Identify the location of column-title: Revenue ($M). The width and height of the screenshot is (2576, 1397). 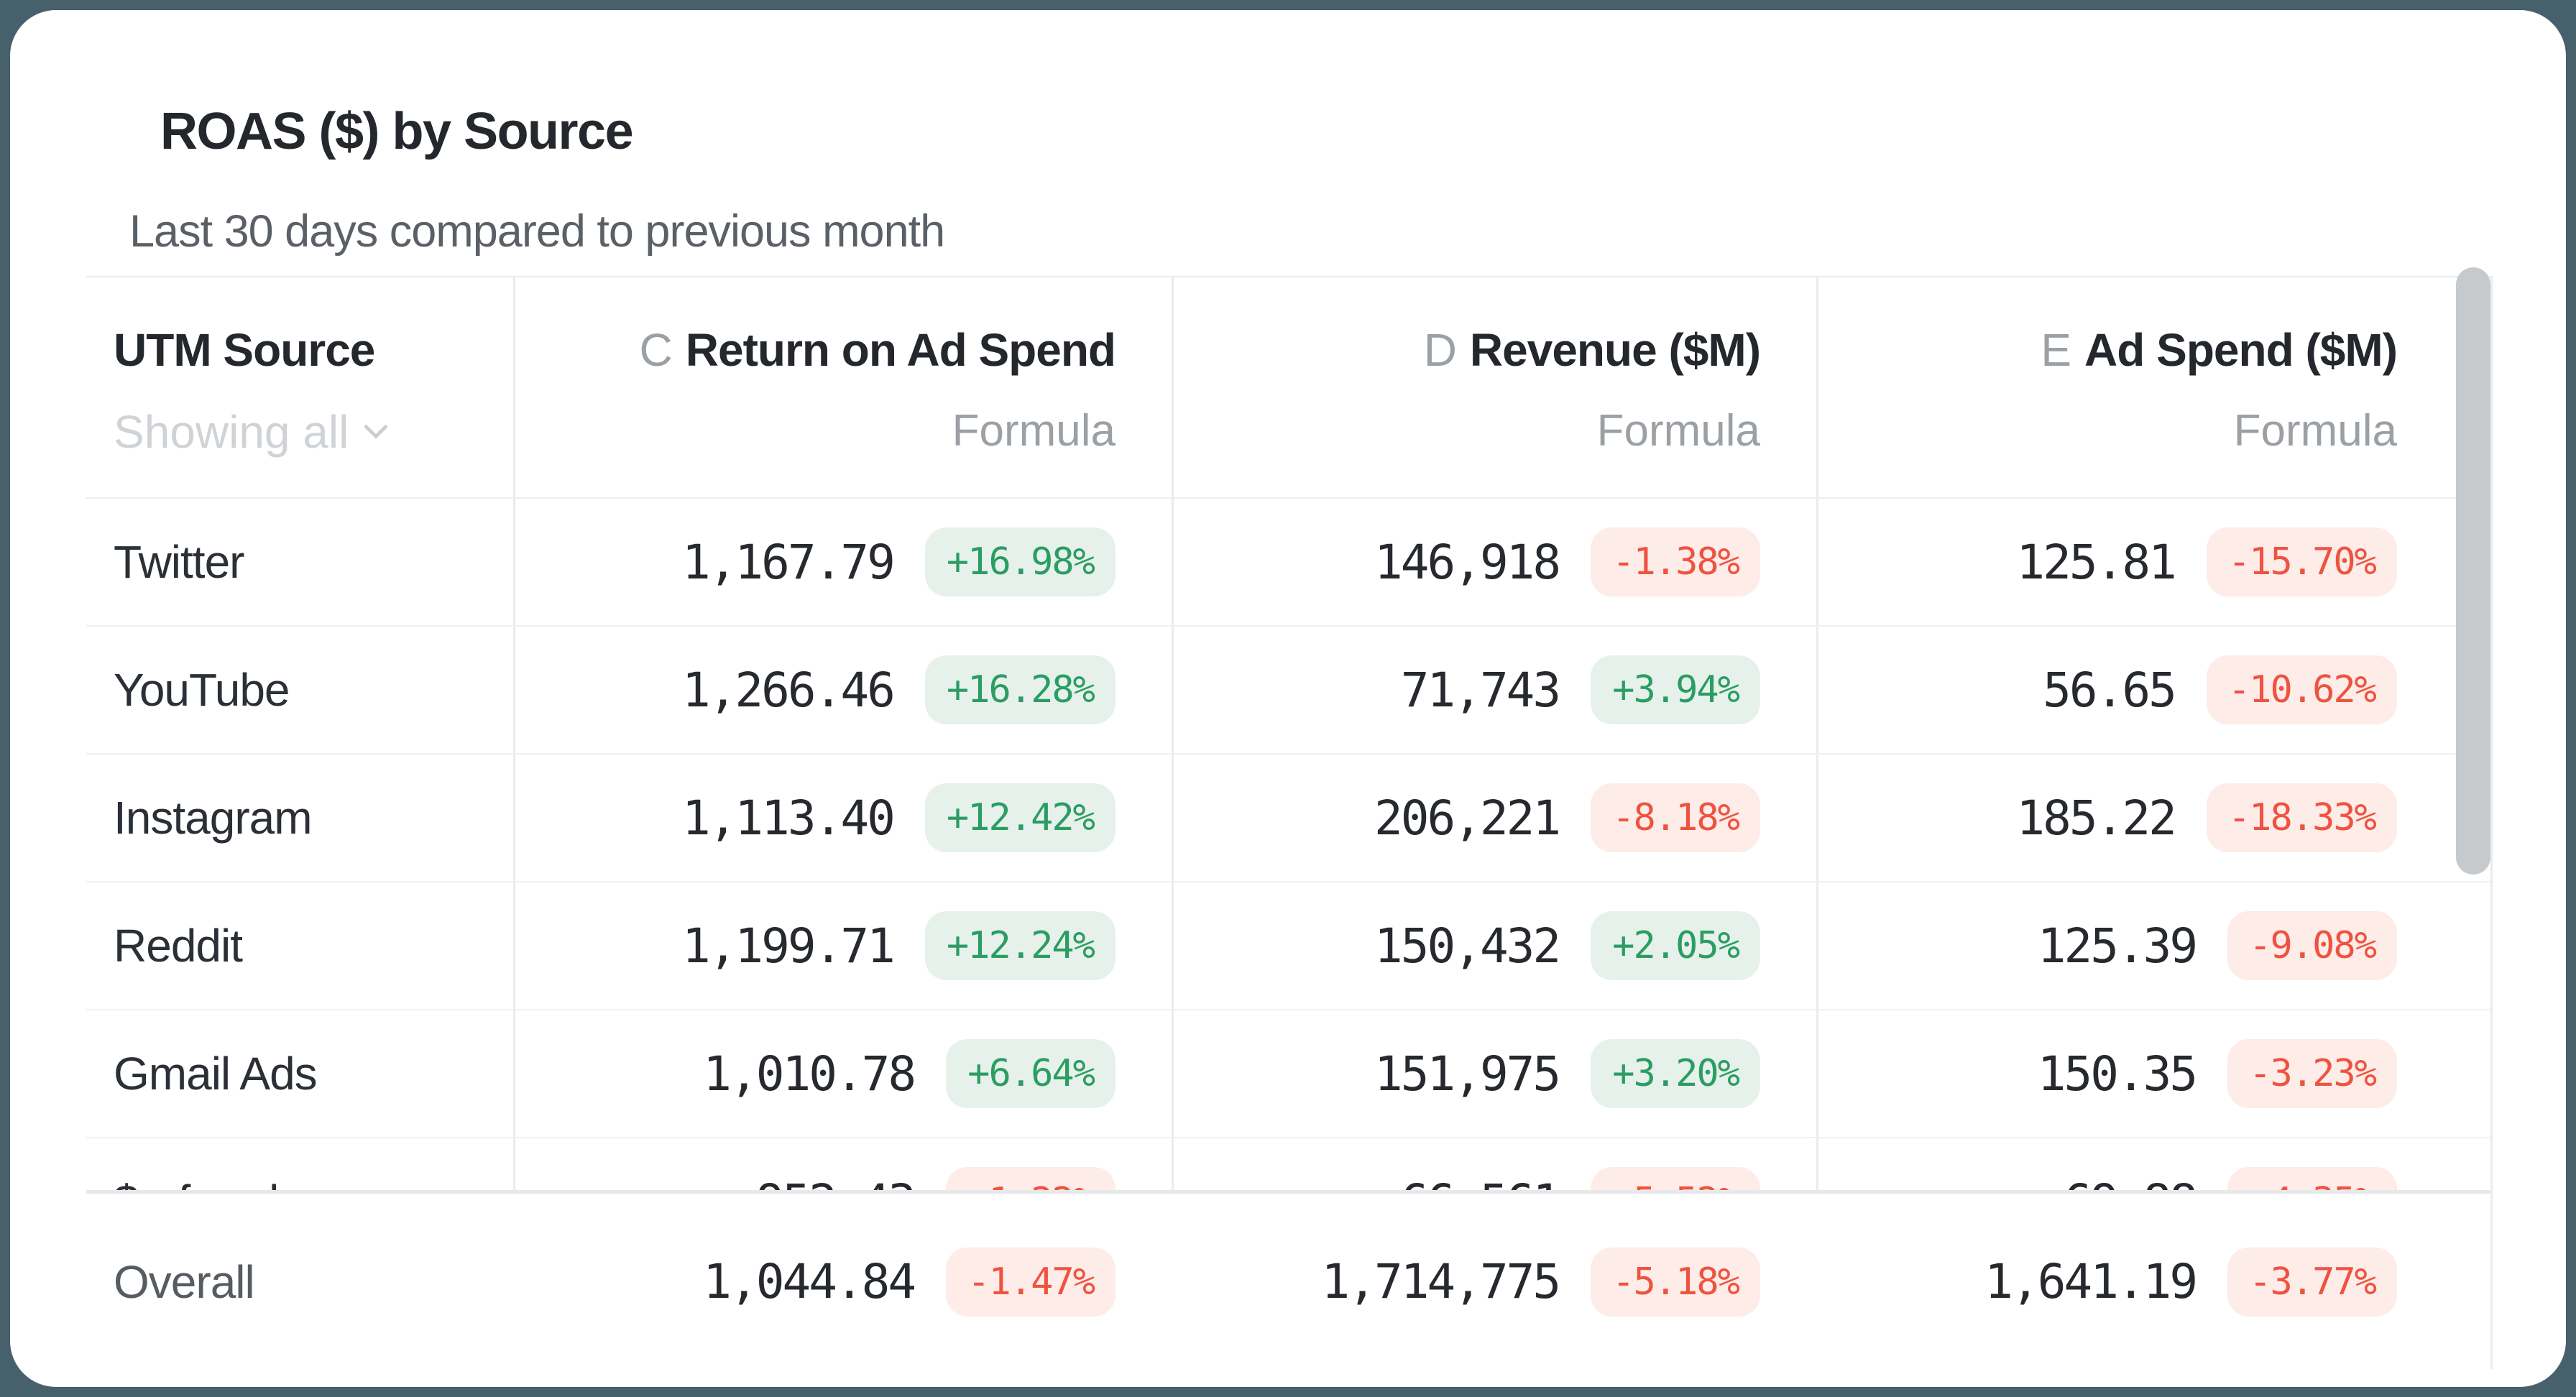
(1615, 350).